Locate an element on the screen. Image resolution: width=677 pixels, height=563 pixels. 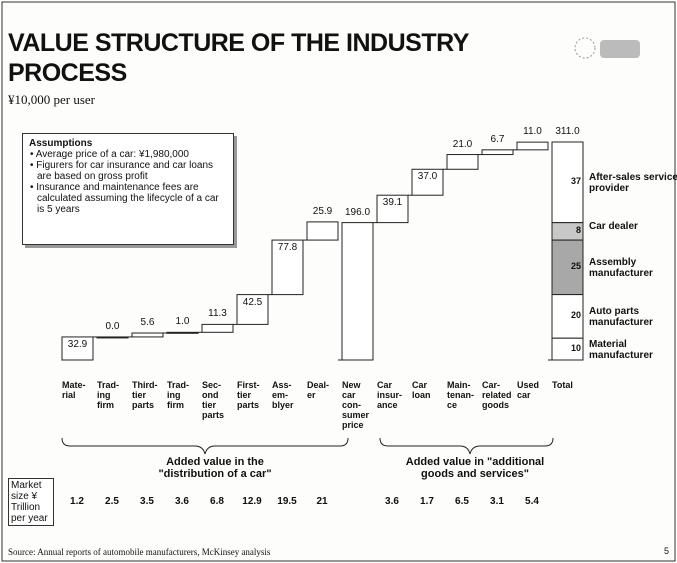
segment-value: 20 is located at coordinates (575, 315).